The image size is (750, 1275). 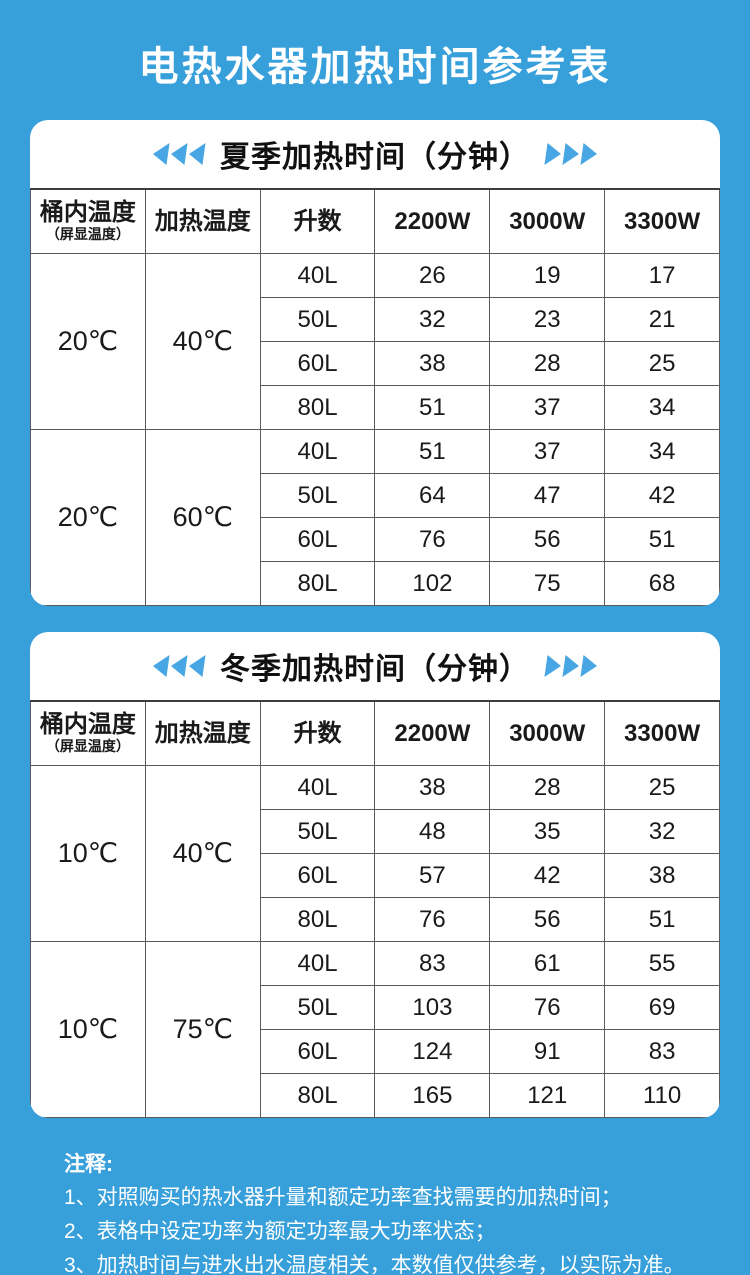 I want to click on note-item-1: 1、对照购买的热水器升量和额定功率查找需要的加热时间；, so click(x=343, y=1197).